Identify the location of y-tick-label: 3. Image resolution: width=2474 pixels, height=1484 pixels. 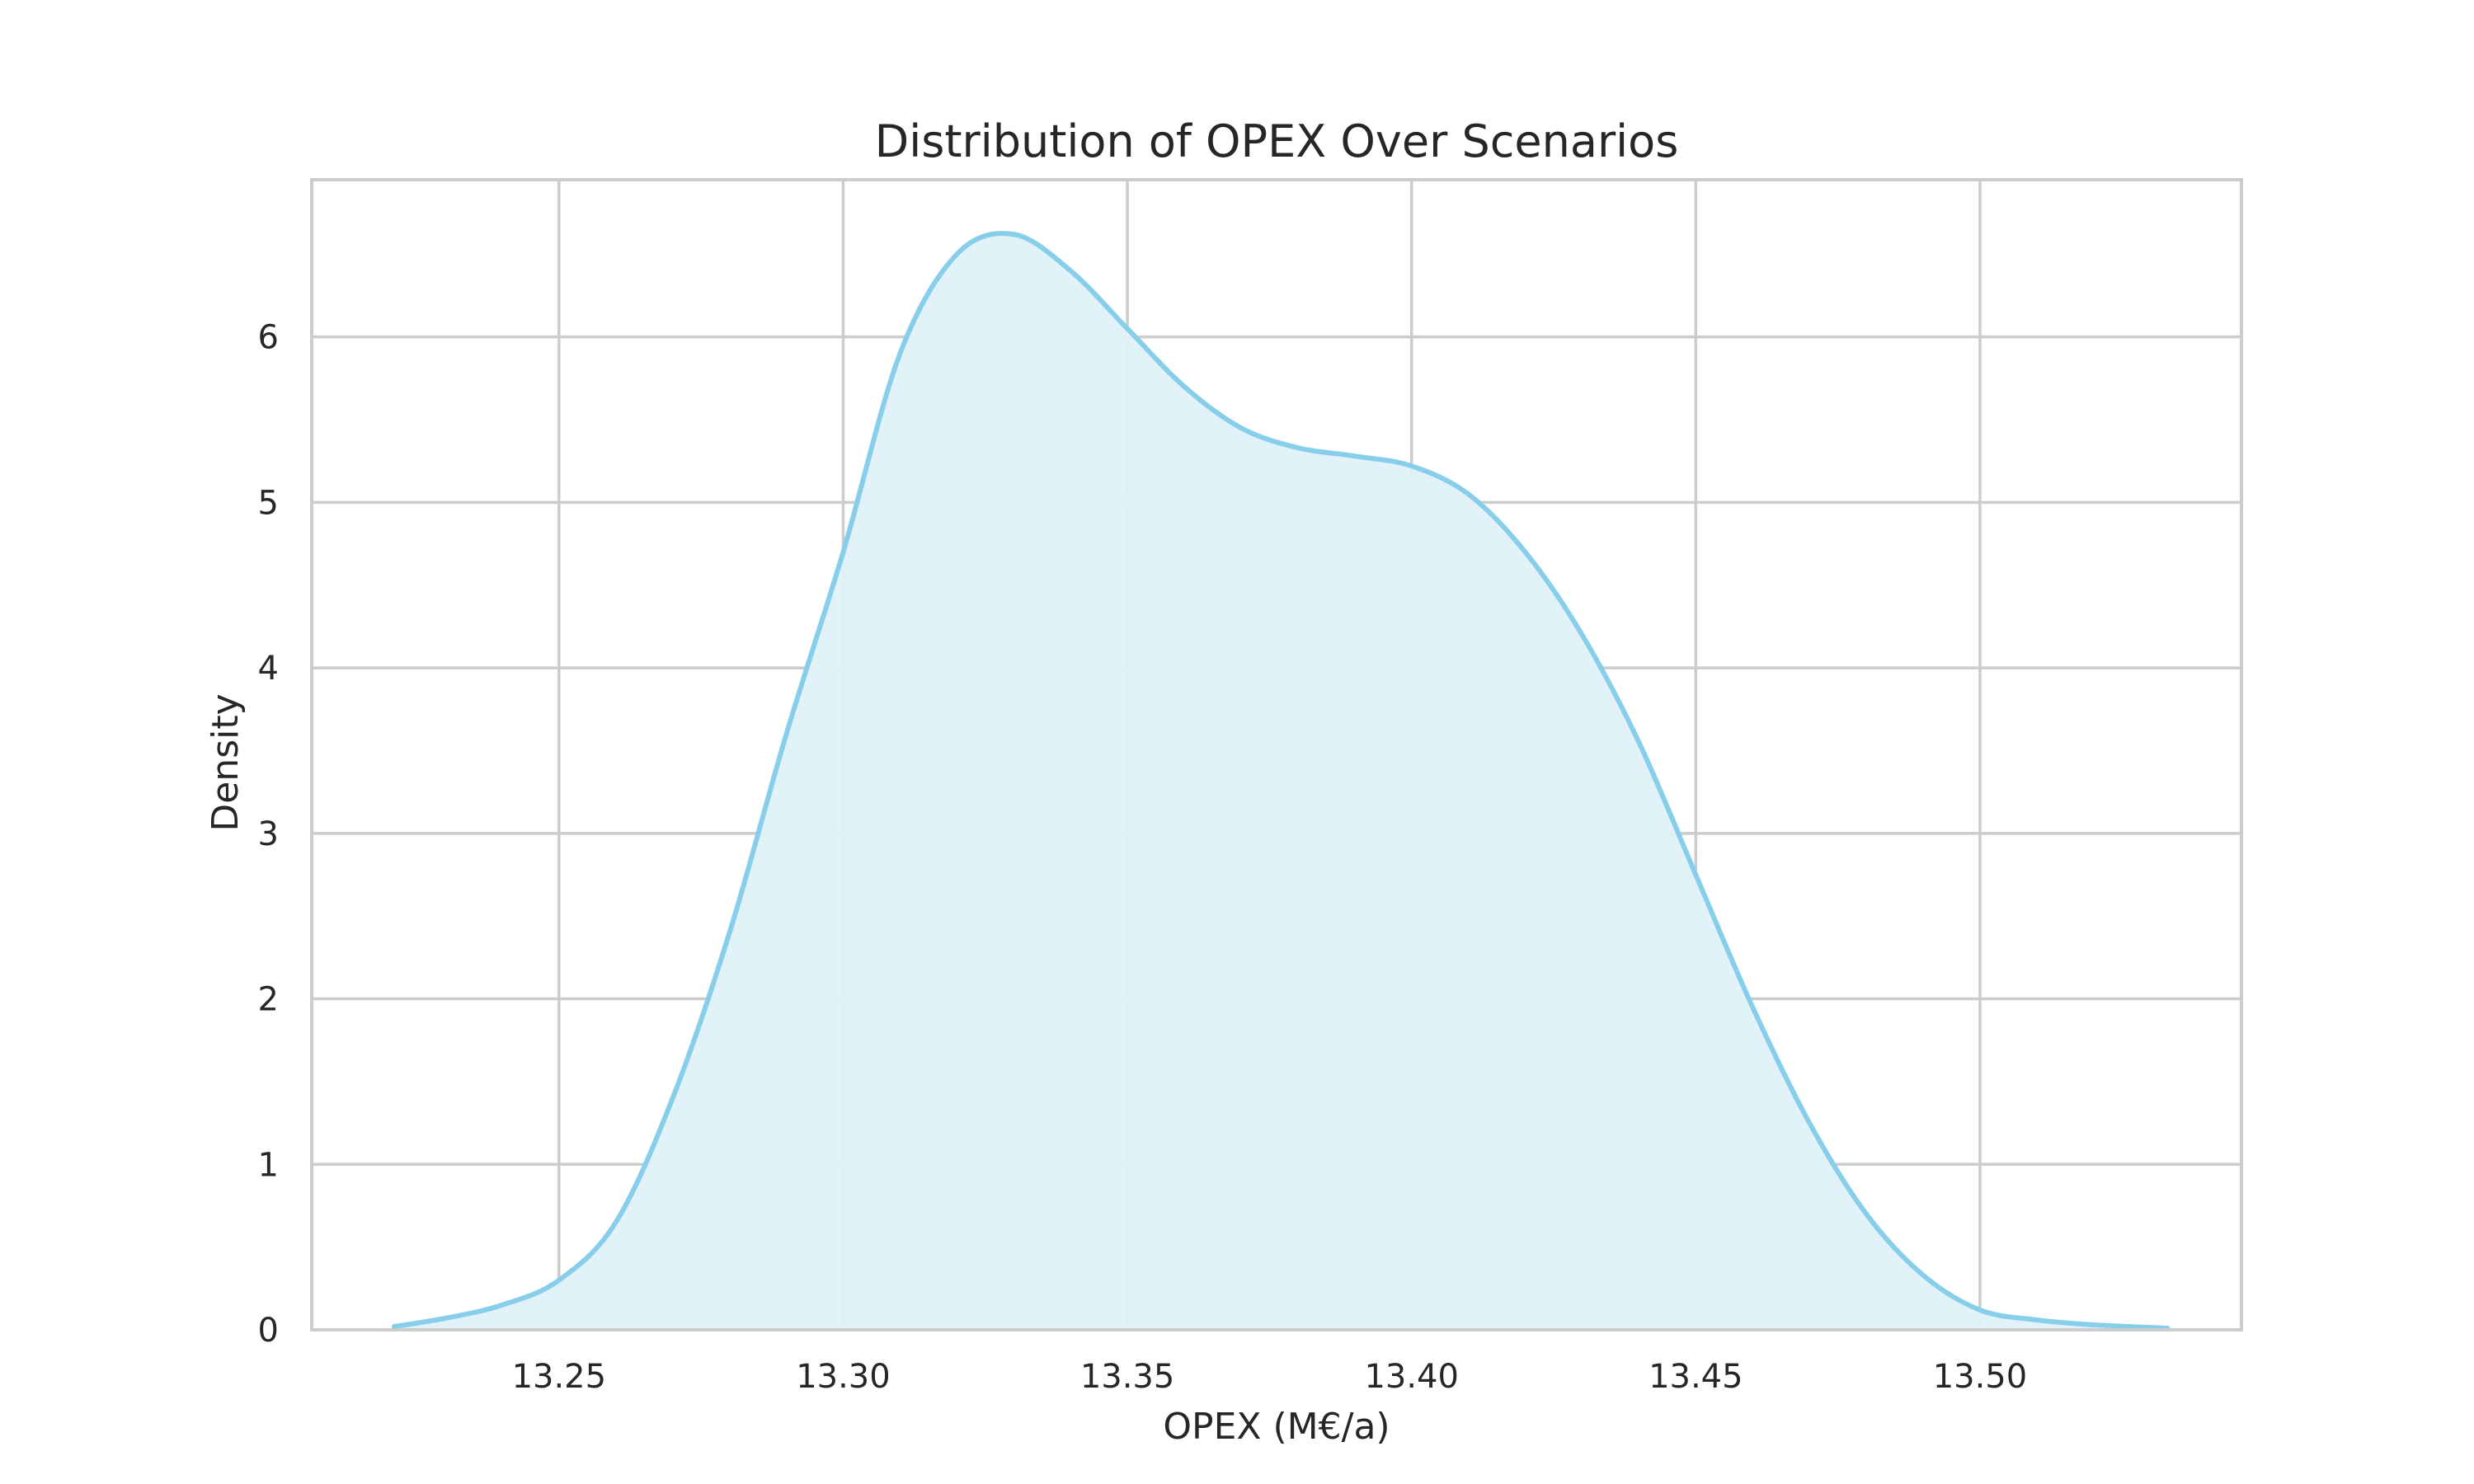
(268, 834).